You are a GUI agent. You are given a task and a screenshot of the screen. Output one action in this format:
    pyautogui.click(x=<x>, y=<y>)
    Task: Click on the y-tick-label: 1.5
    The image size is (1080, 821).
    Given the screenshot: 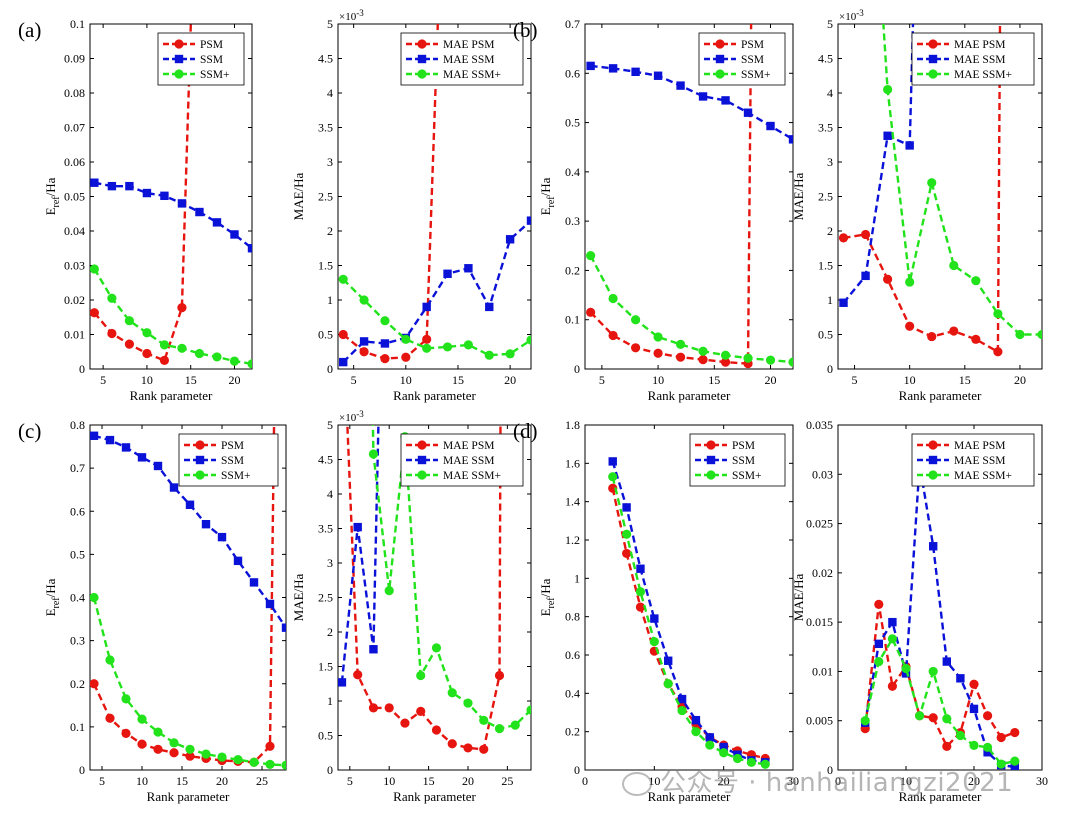 What is the action you would take?
    pyautogui.click(x=825, y=266)
    